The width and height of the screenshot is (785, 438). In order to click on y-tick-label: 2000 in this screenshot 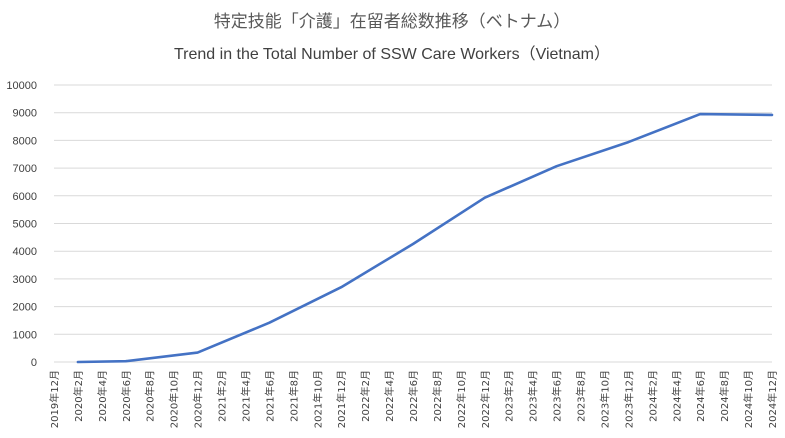, I will do `click(25, 308)`.